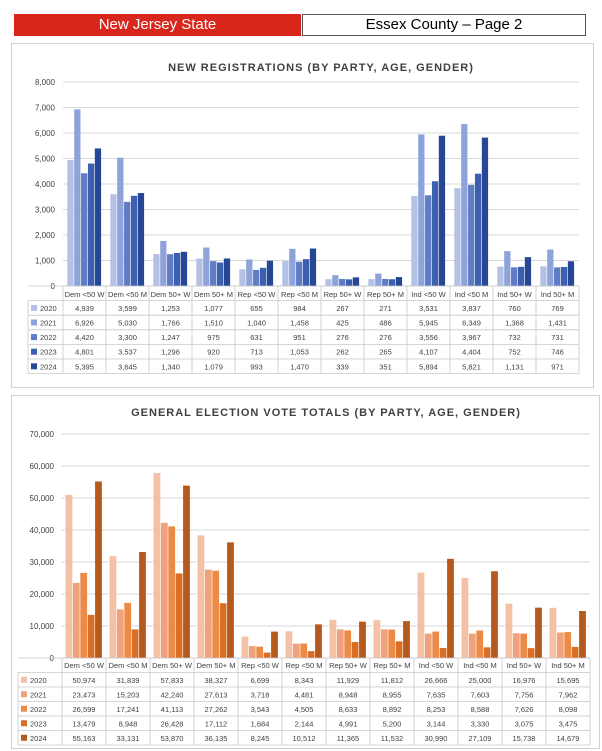  What do you see at coordinates (428, 337) in the screenshot?
I see `data-label: 3,556` at bounding box center [428, 337].